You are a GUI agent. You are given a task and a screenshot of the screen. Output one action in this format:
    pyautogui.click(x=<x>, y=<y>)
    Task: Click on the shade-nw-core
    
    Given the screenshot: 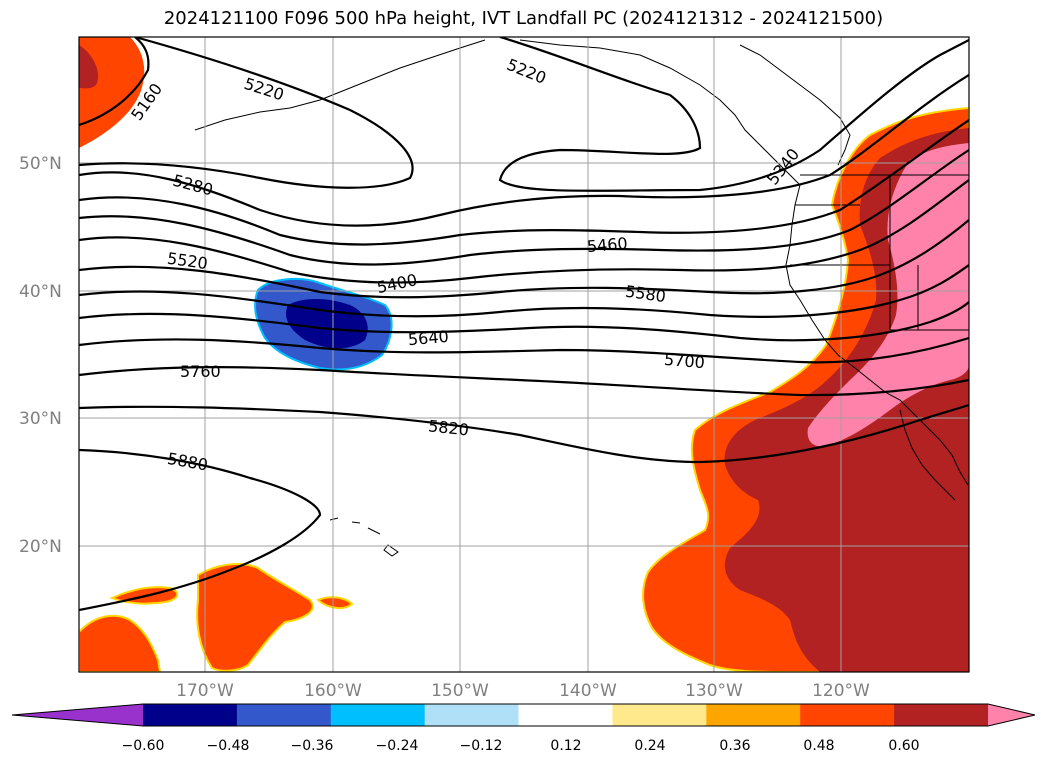 What is the action you would take?
    pyautogui.click(x=89, y=67)
    